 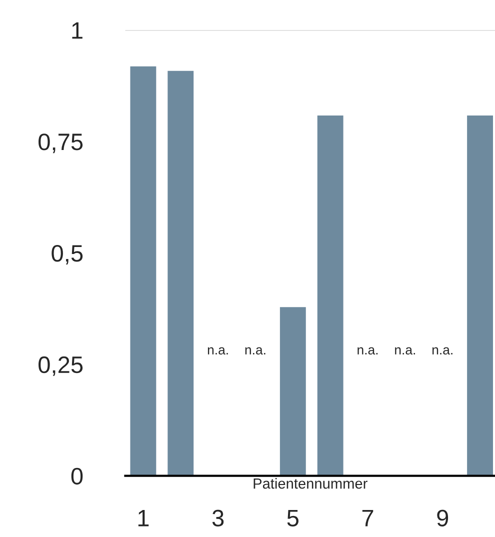 I want to click on y-tick-label: 0,75, so click(x=60, y=144).